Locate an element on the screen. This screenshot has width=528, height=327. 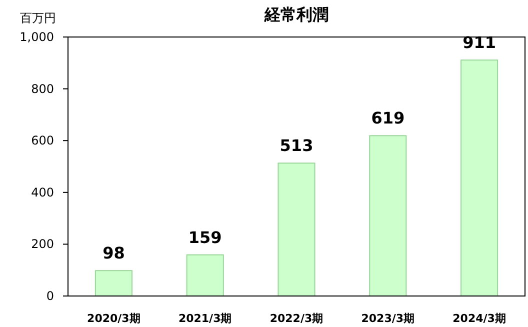
xtick: 2021/3期 is located at coordinates (205, 318).